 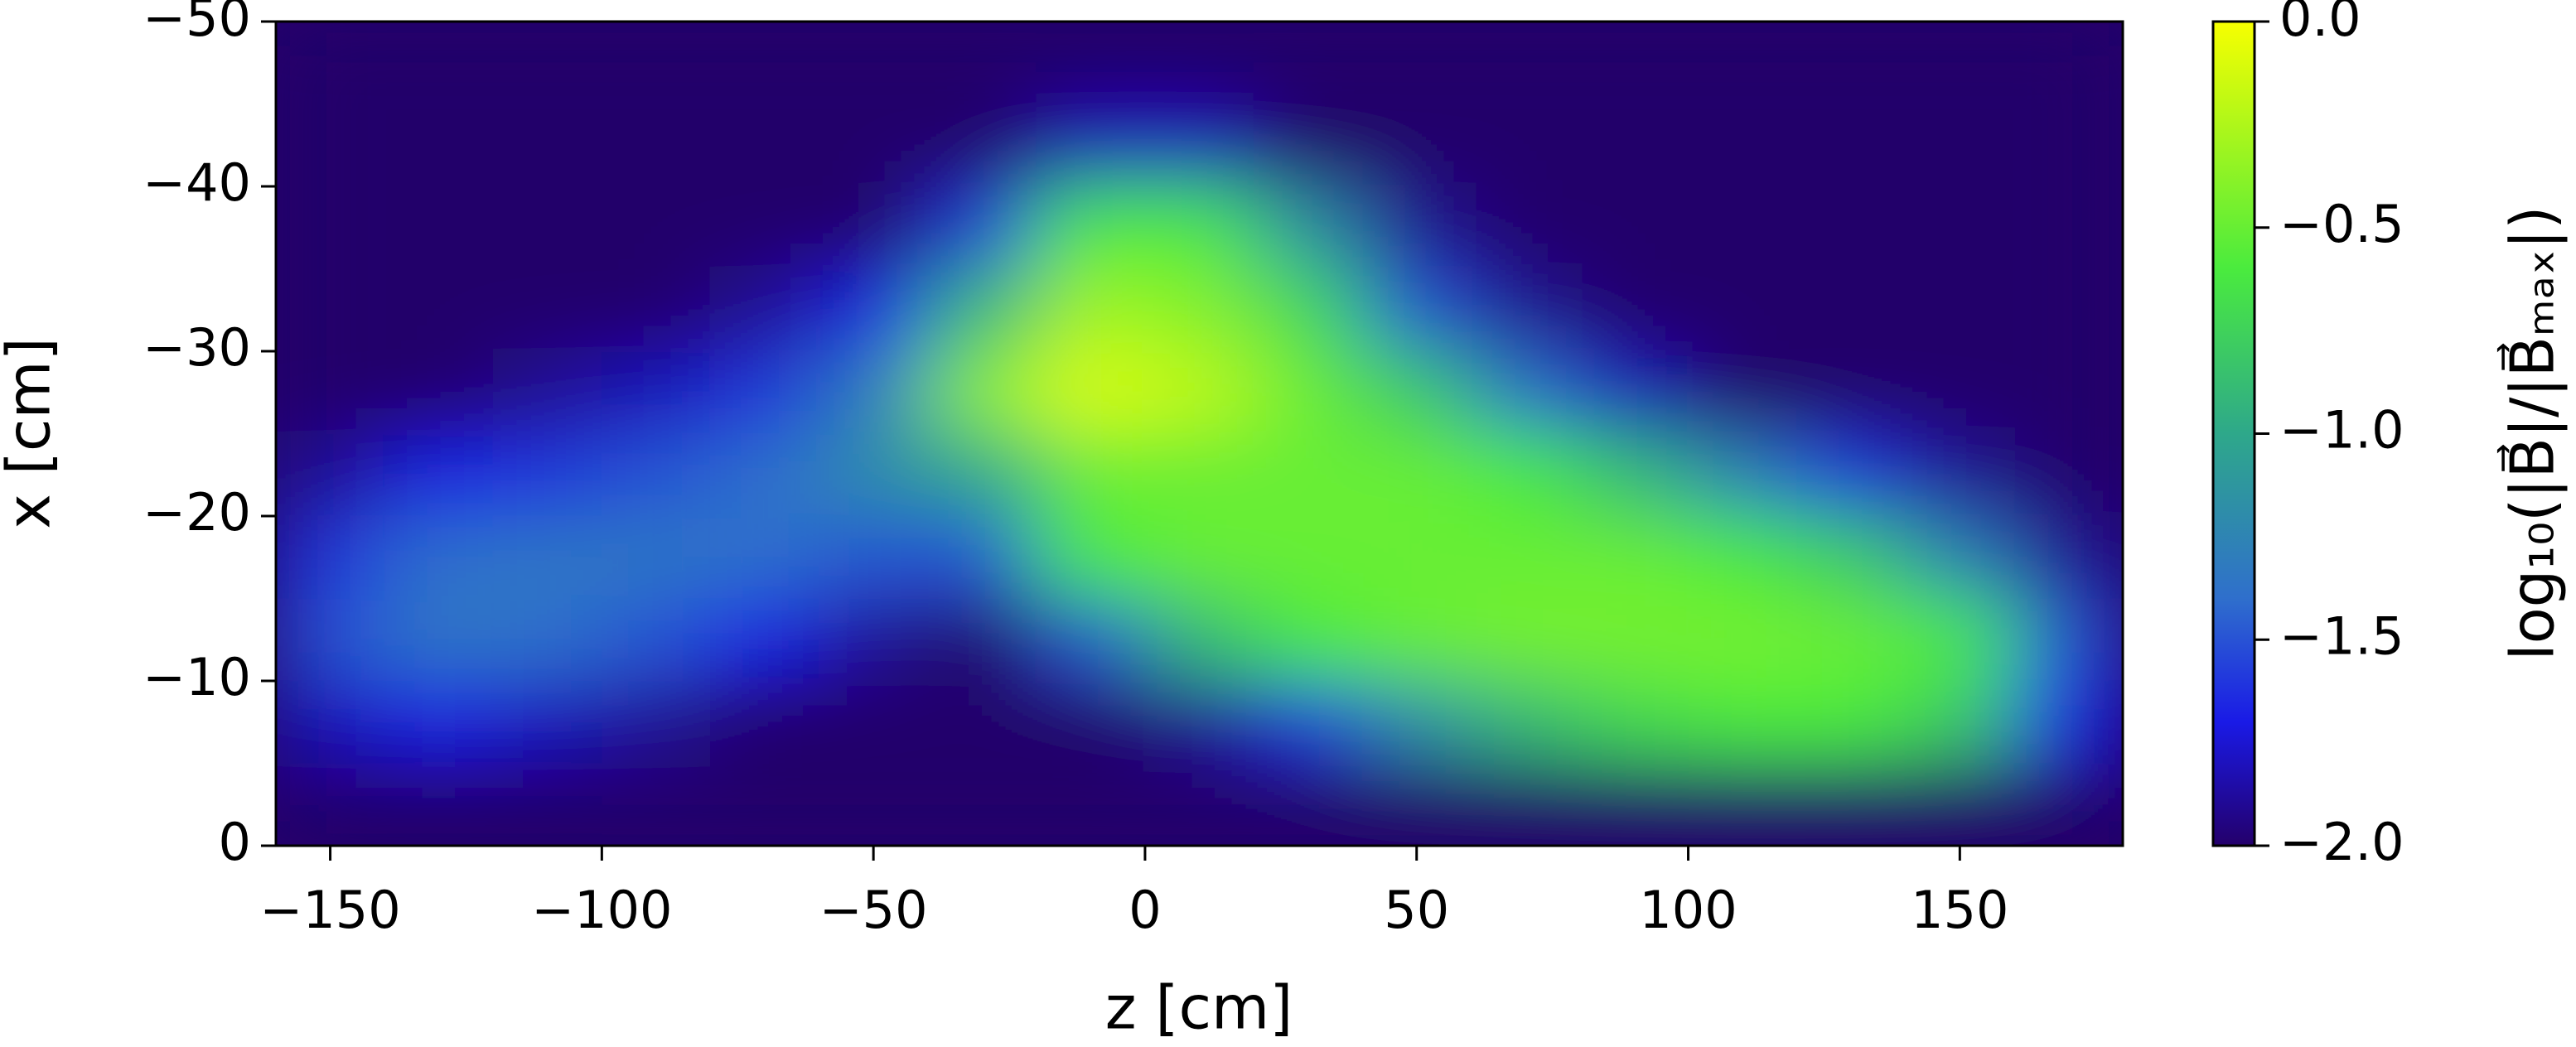 I want to click on colorbar, so click(x=2233, y=433).